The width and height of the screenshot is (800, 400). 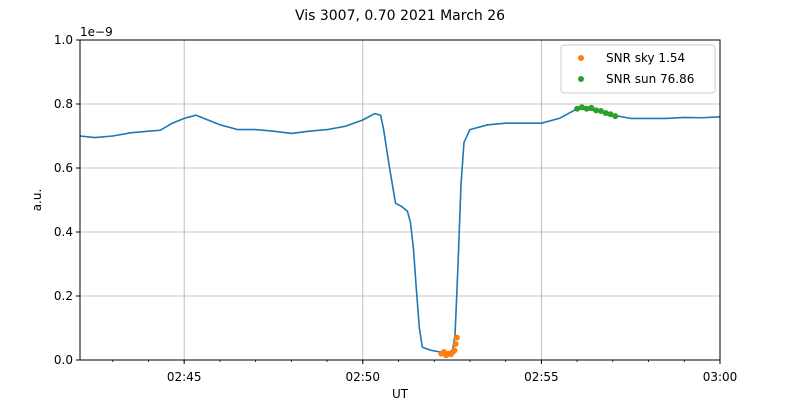 What do you see at coordinates (581, 79) in the screenshot?
I see `legend-marker-sun` at bounding box center [581, 79].